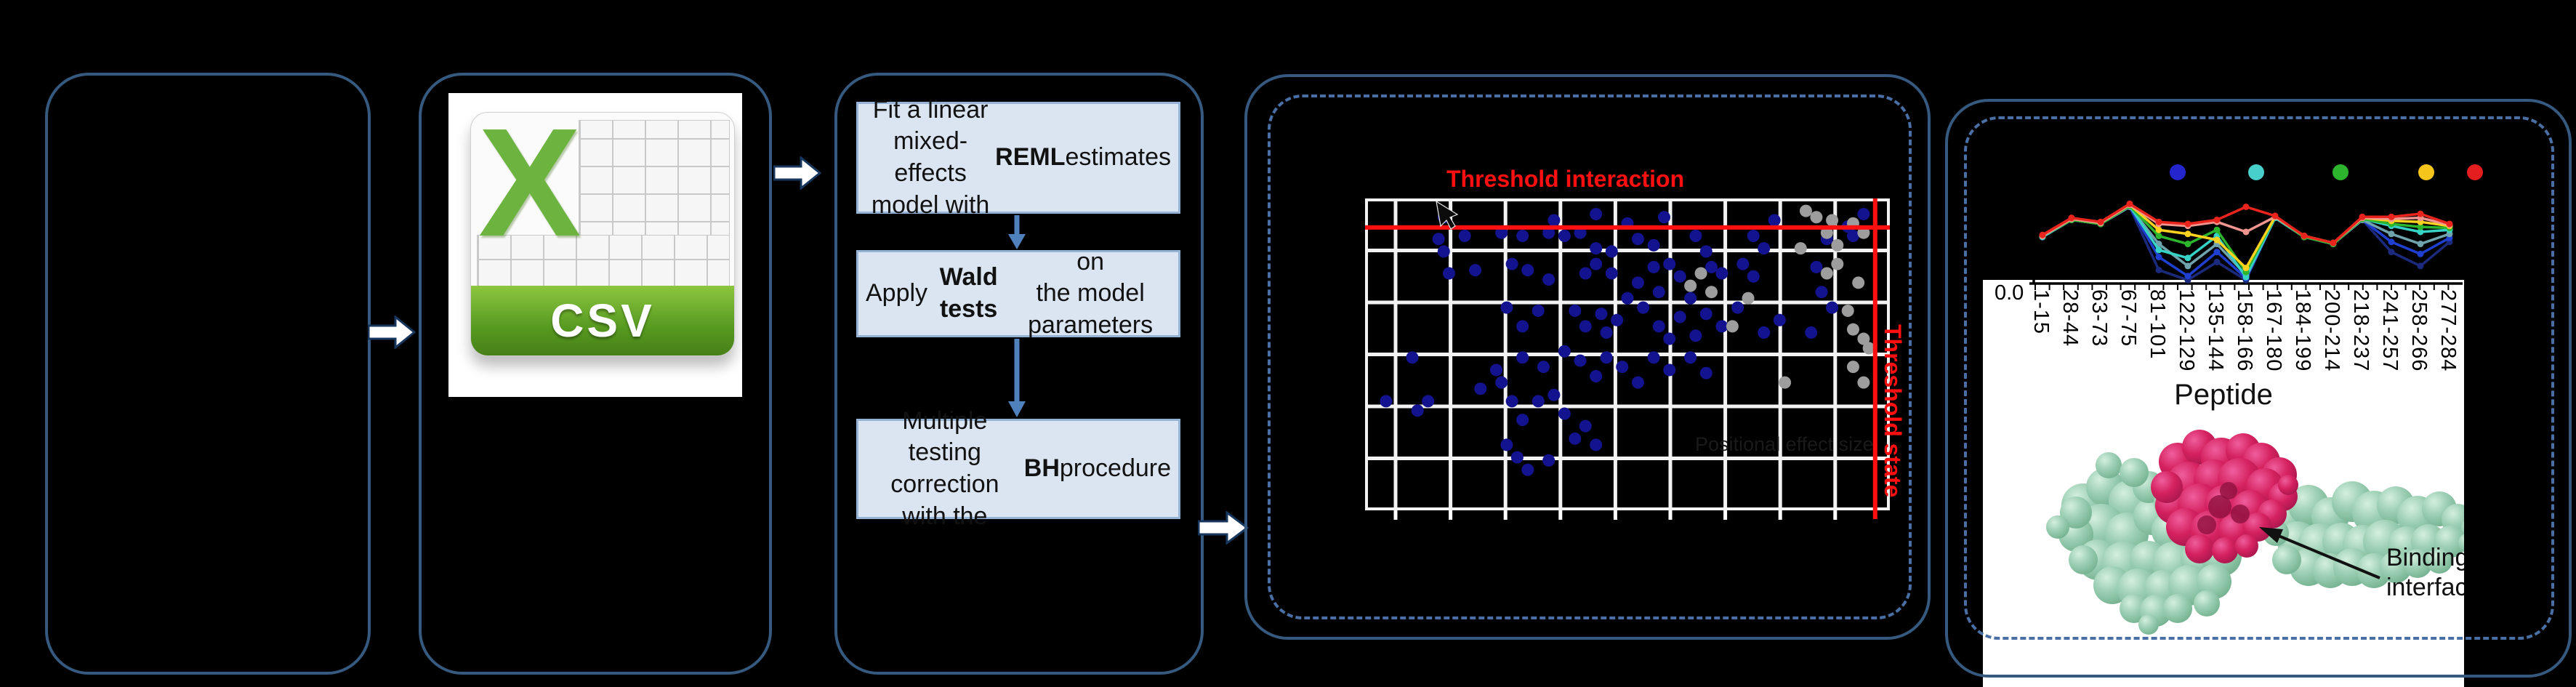 The width and height of the screenshot is (2576, 687). I want to click on stats-workflow-box, so click(1019, 374).